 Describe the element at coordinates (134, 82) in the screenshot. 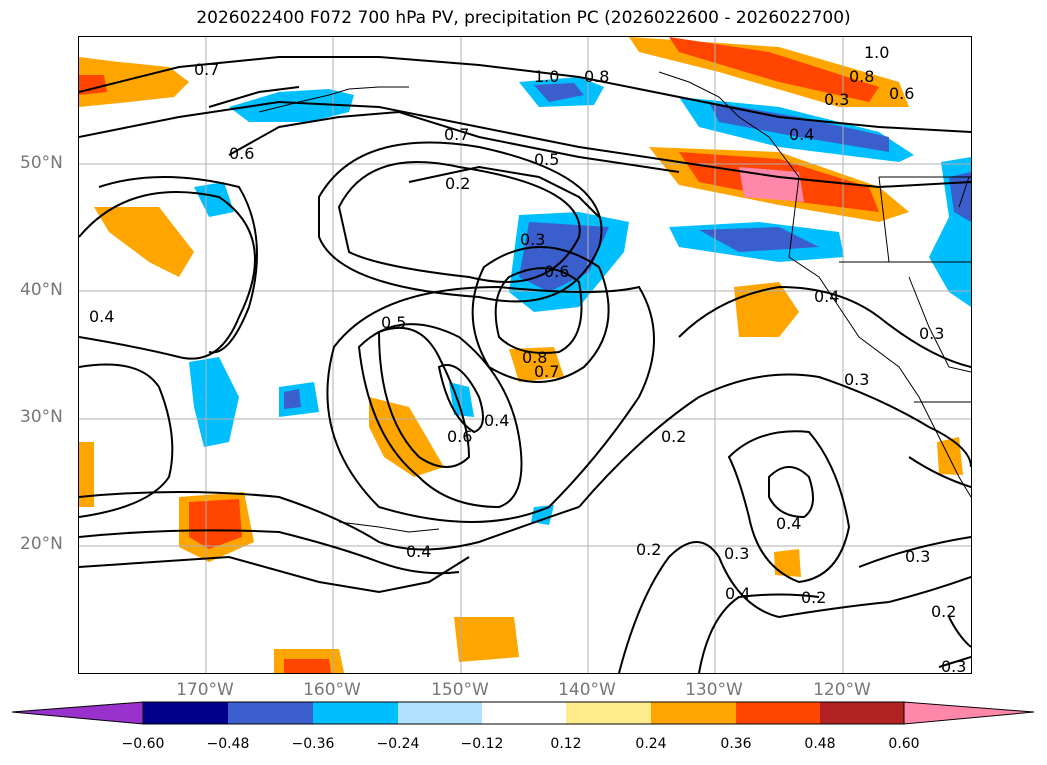

I see `shade-orange-nw` at that location.